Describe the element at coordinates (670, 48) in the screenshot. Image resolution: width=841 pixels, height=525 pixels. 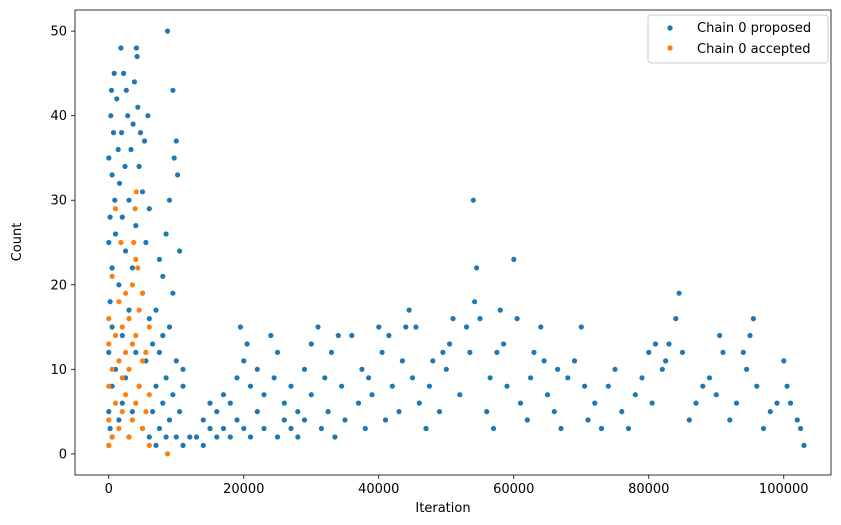
I see `legend-marker-accepted` at that location.